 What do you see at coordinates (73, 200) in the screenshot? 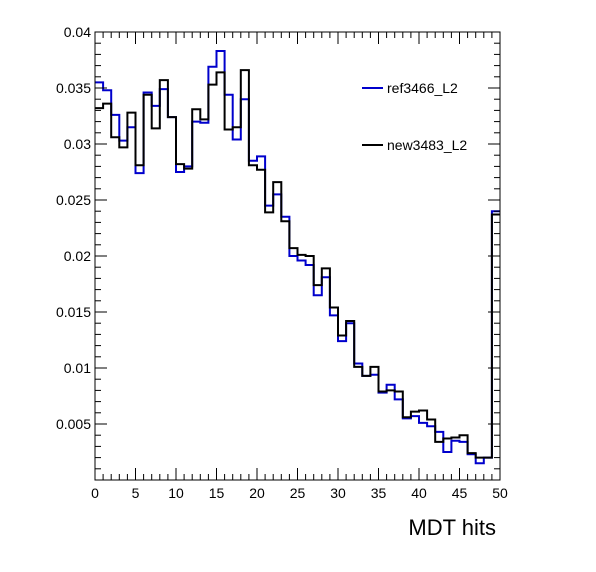
I see `y-tick-label: 0.025` at bounding box center [73, 200].